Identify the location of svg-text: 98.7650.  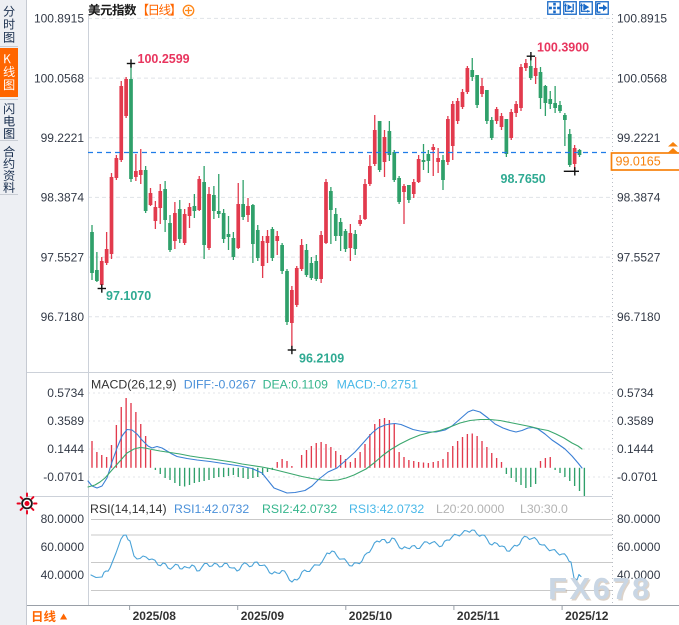
(523, 179).